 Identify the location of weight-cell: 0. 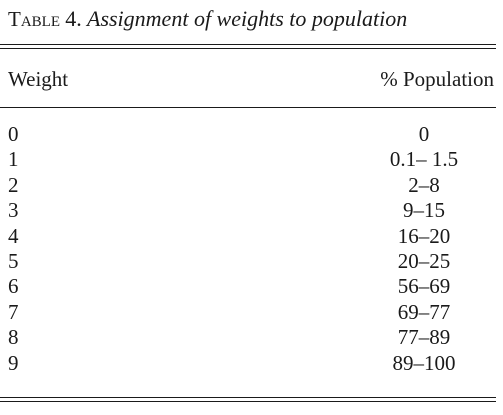
(13, 134).